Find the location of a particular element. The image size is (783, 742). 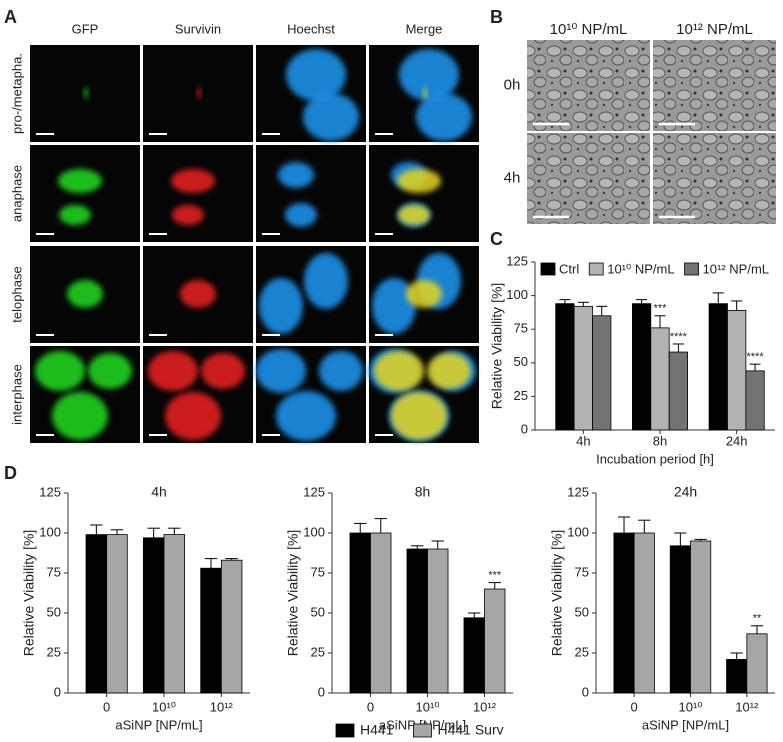

row-label: 0h is located at coordinates (512, 84).